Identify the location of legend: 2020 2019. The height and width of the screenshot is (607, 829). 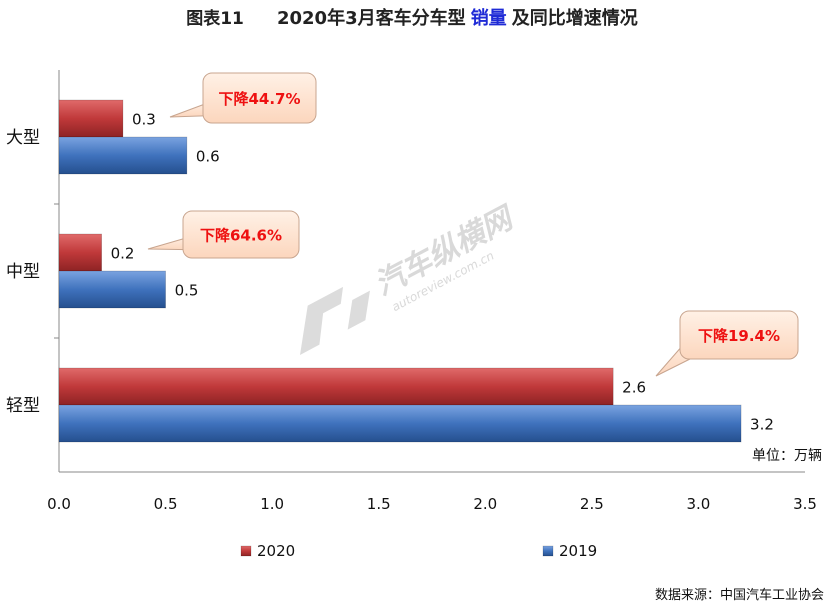
(418, 551).